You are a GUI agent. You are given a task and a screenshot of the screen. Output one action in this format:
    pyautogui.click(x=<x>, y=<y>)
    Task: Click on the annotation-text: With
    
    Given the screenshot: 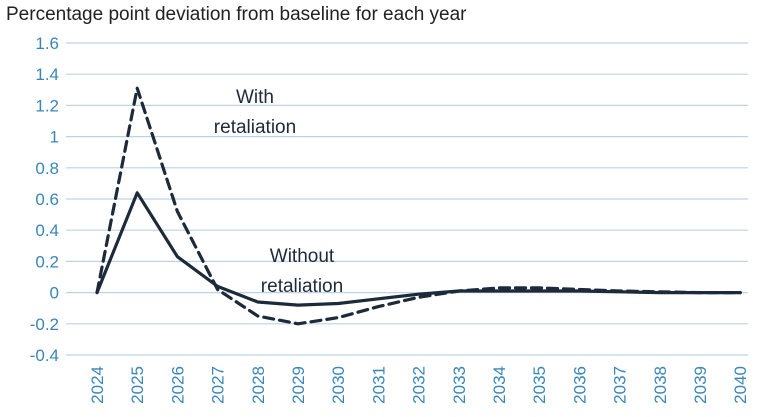 What is the action you would take?
    pyautogui.click(x=255, y=97)
    